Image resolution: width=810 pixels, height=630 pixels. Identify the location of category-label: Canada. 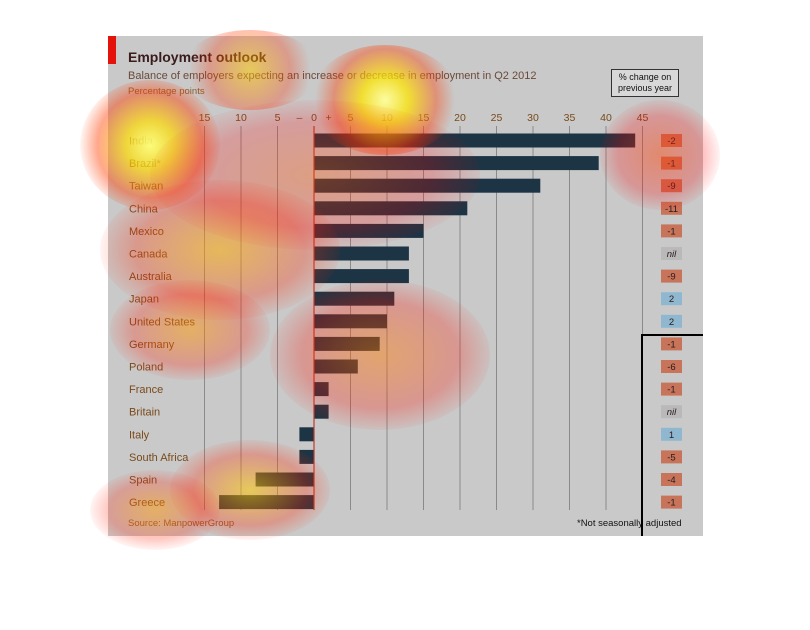
(148, 255).